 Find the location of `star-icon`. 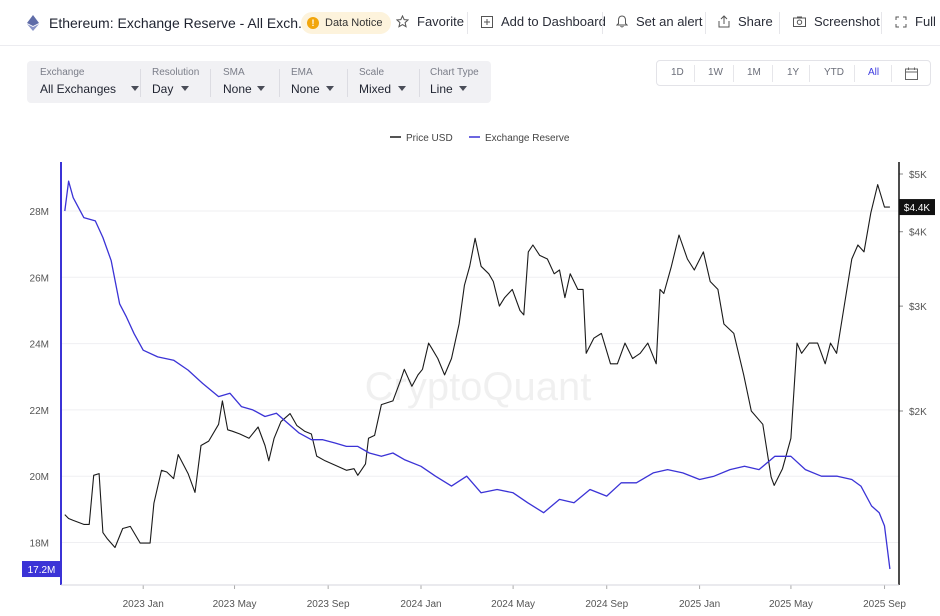

star-icon is located at coordinates (402, 21).